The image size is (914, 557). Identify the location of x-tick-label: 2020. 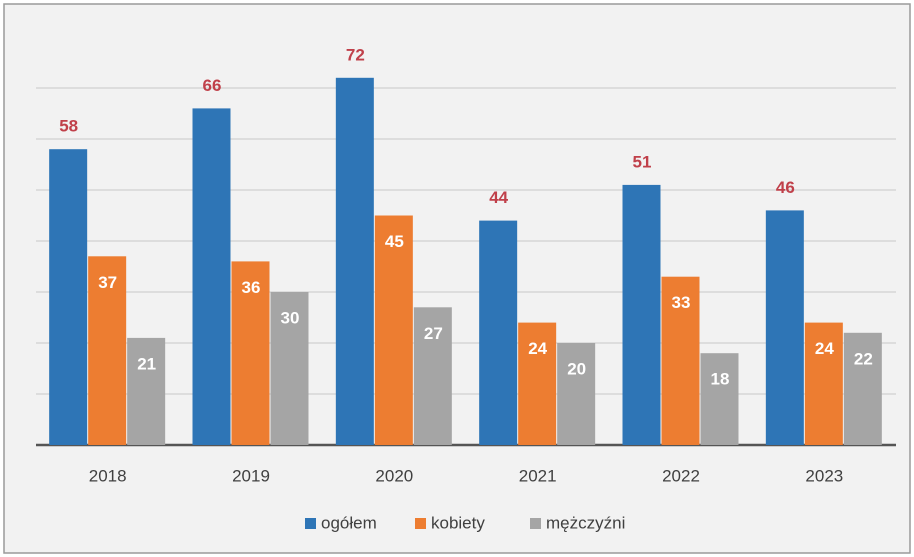
(394, 475).